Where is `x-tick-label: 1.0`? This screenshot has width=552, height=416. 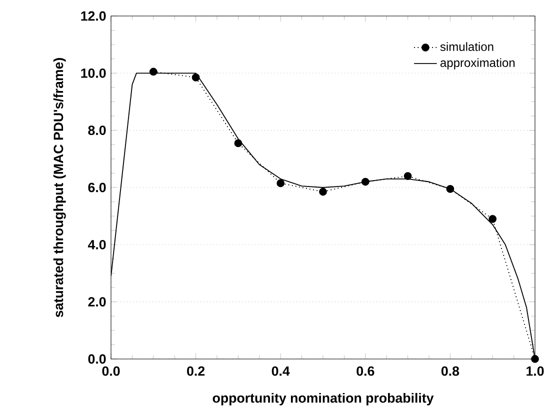 x-tick-label: 1.0 is located at coordinates (535, 371).